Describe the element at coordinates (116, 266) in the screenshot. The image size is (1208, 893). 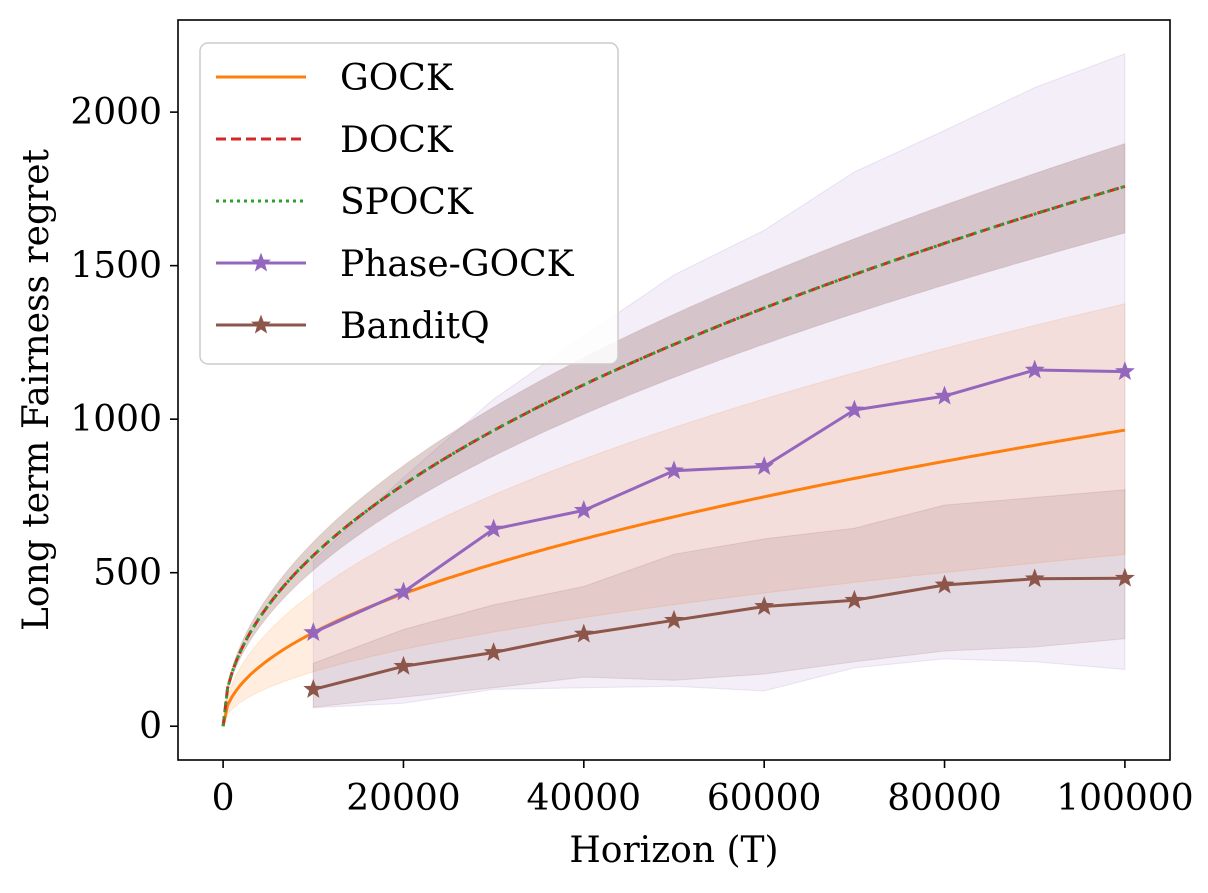
I see `y-tick-label: 1500` at that location.